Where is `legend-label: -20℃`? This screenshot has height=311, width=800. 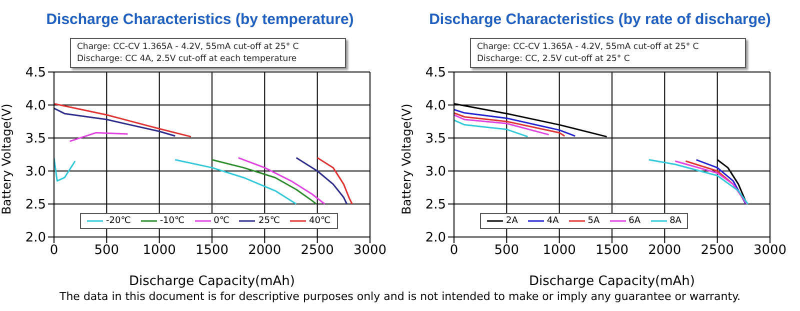 legend-label: -20℃ is located at coordinates (118, 221).